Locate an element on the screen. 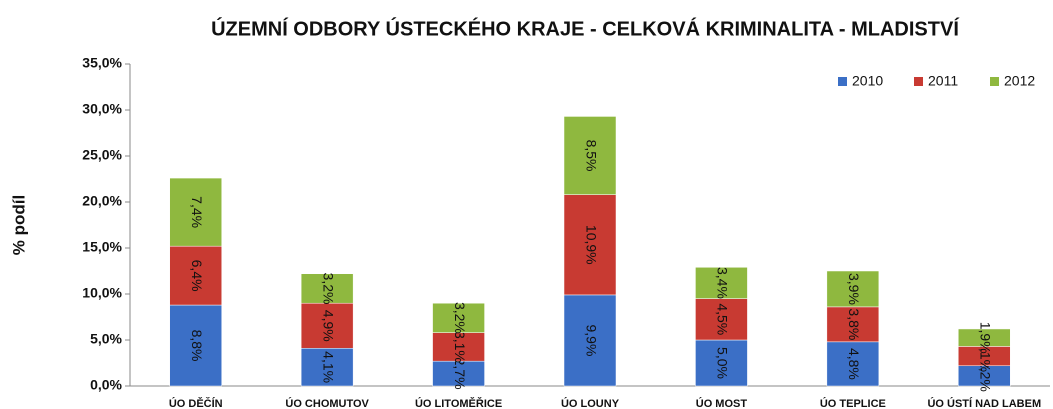  x-tick-label: ÚO LITOMĚŘICE is located at coordinates (458, 403).